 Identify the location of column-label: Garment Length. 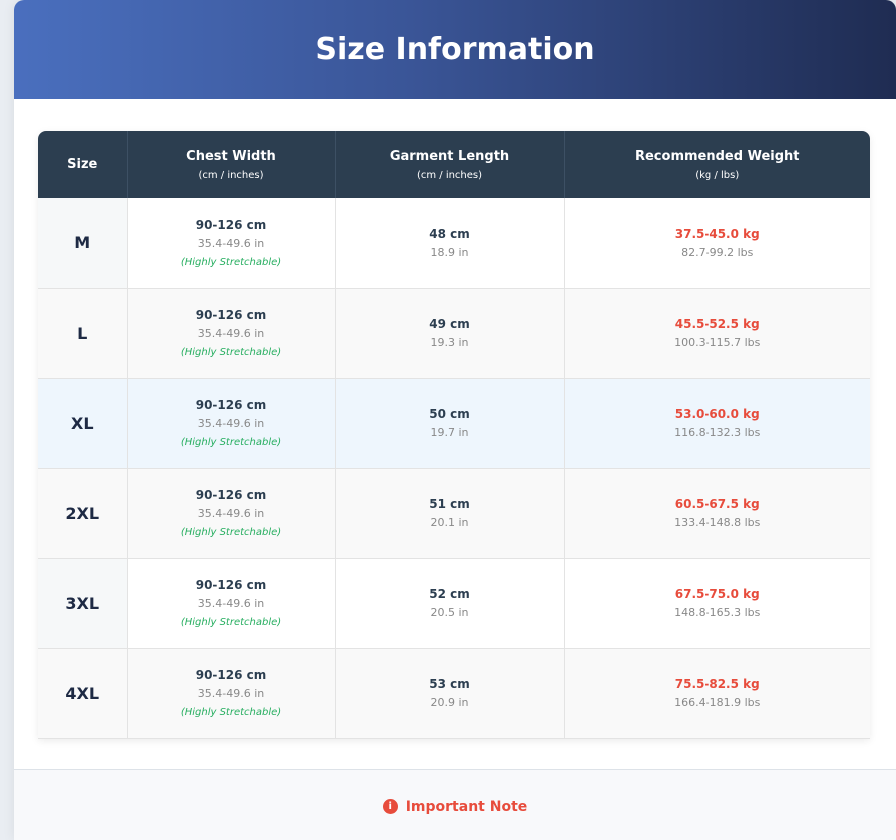
(449, 156).